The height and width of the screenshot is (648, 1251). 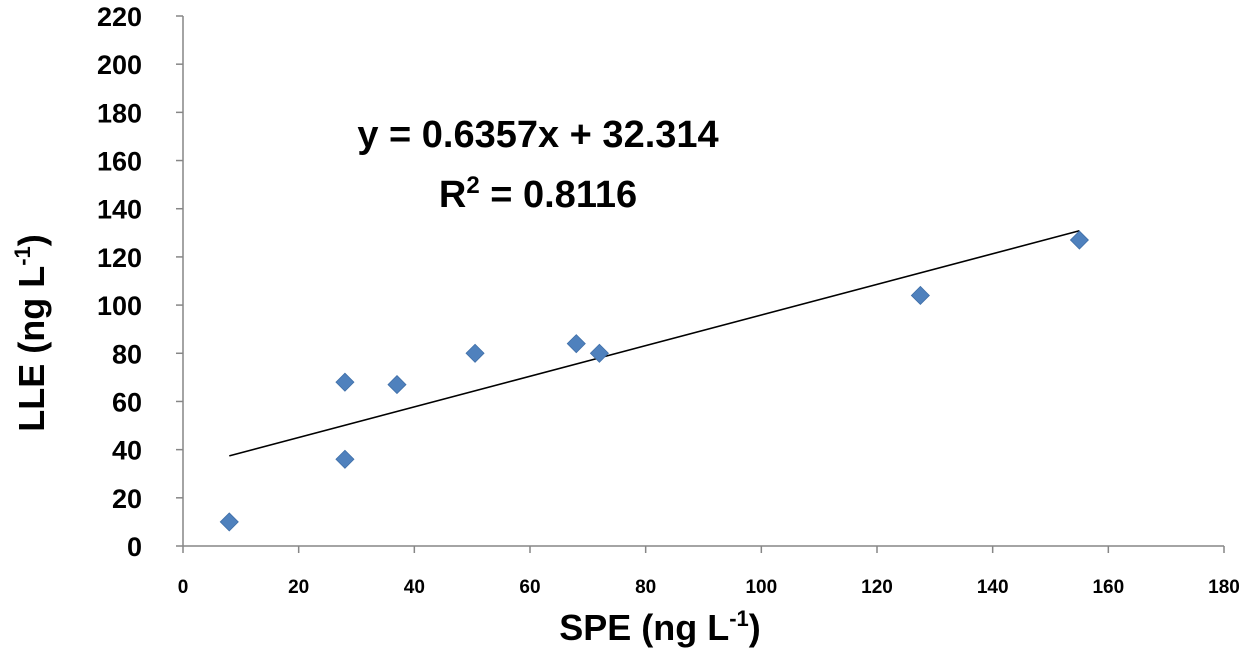 What do you see at coordinates (529, 587) in the screenshot?
I see `x-tick-label: 60` at bounding box center [529, 587].